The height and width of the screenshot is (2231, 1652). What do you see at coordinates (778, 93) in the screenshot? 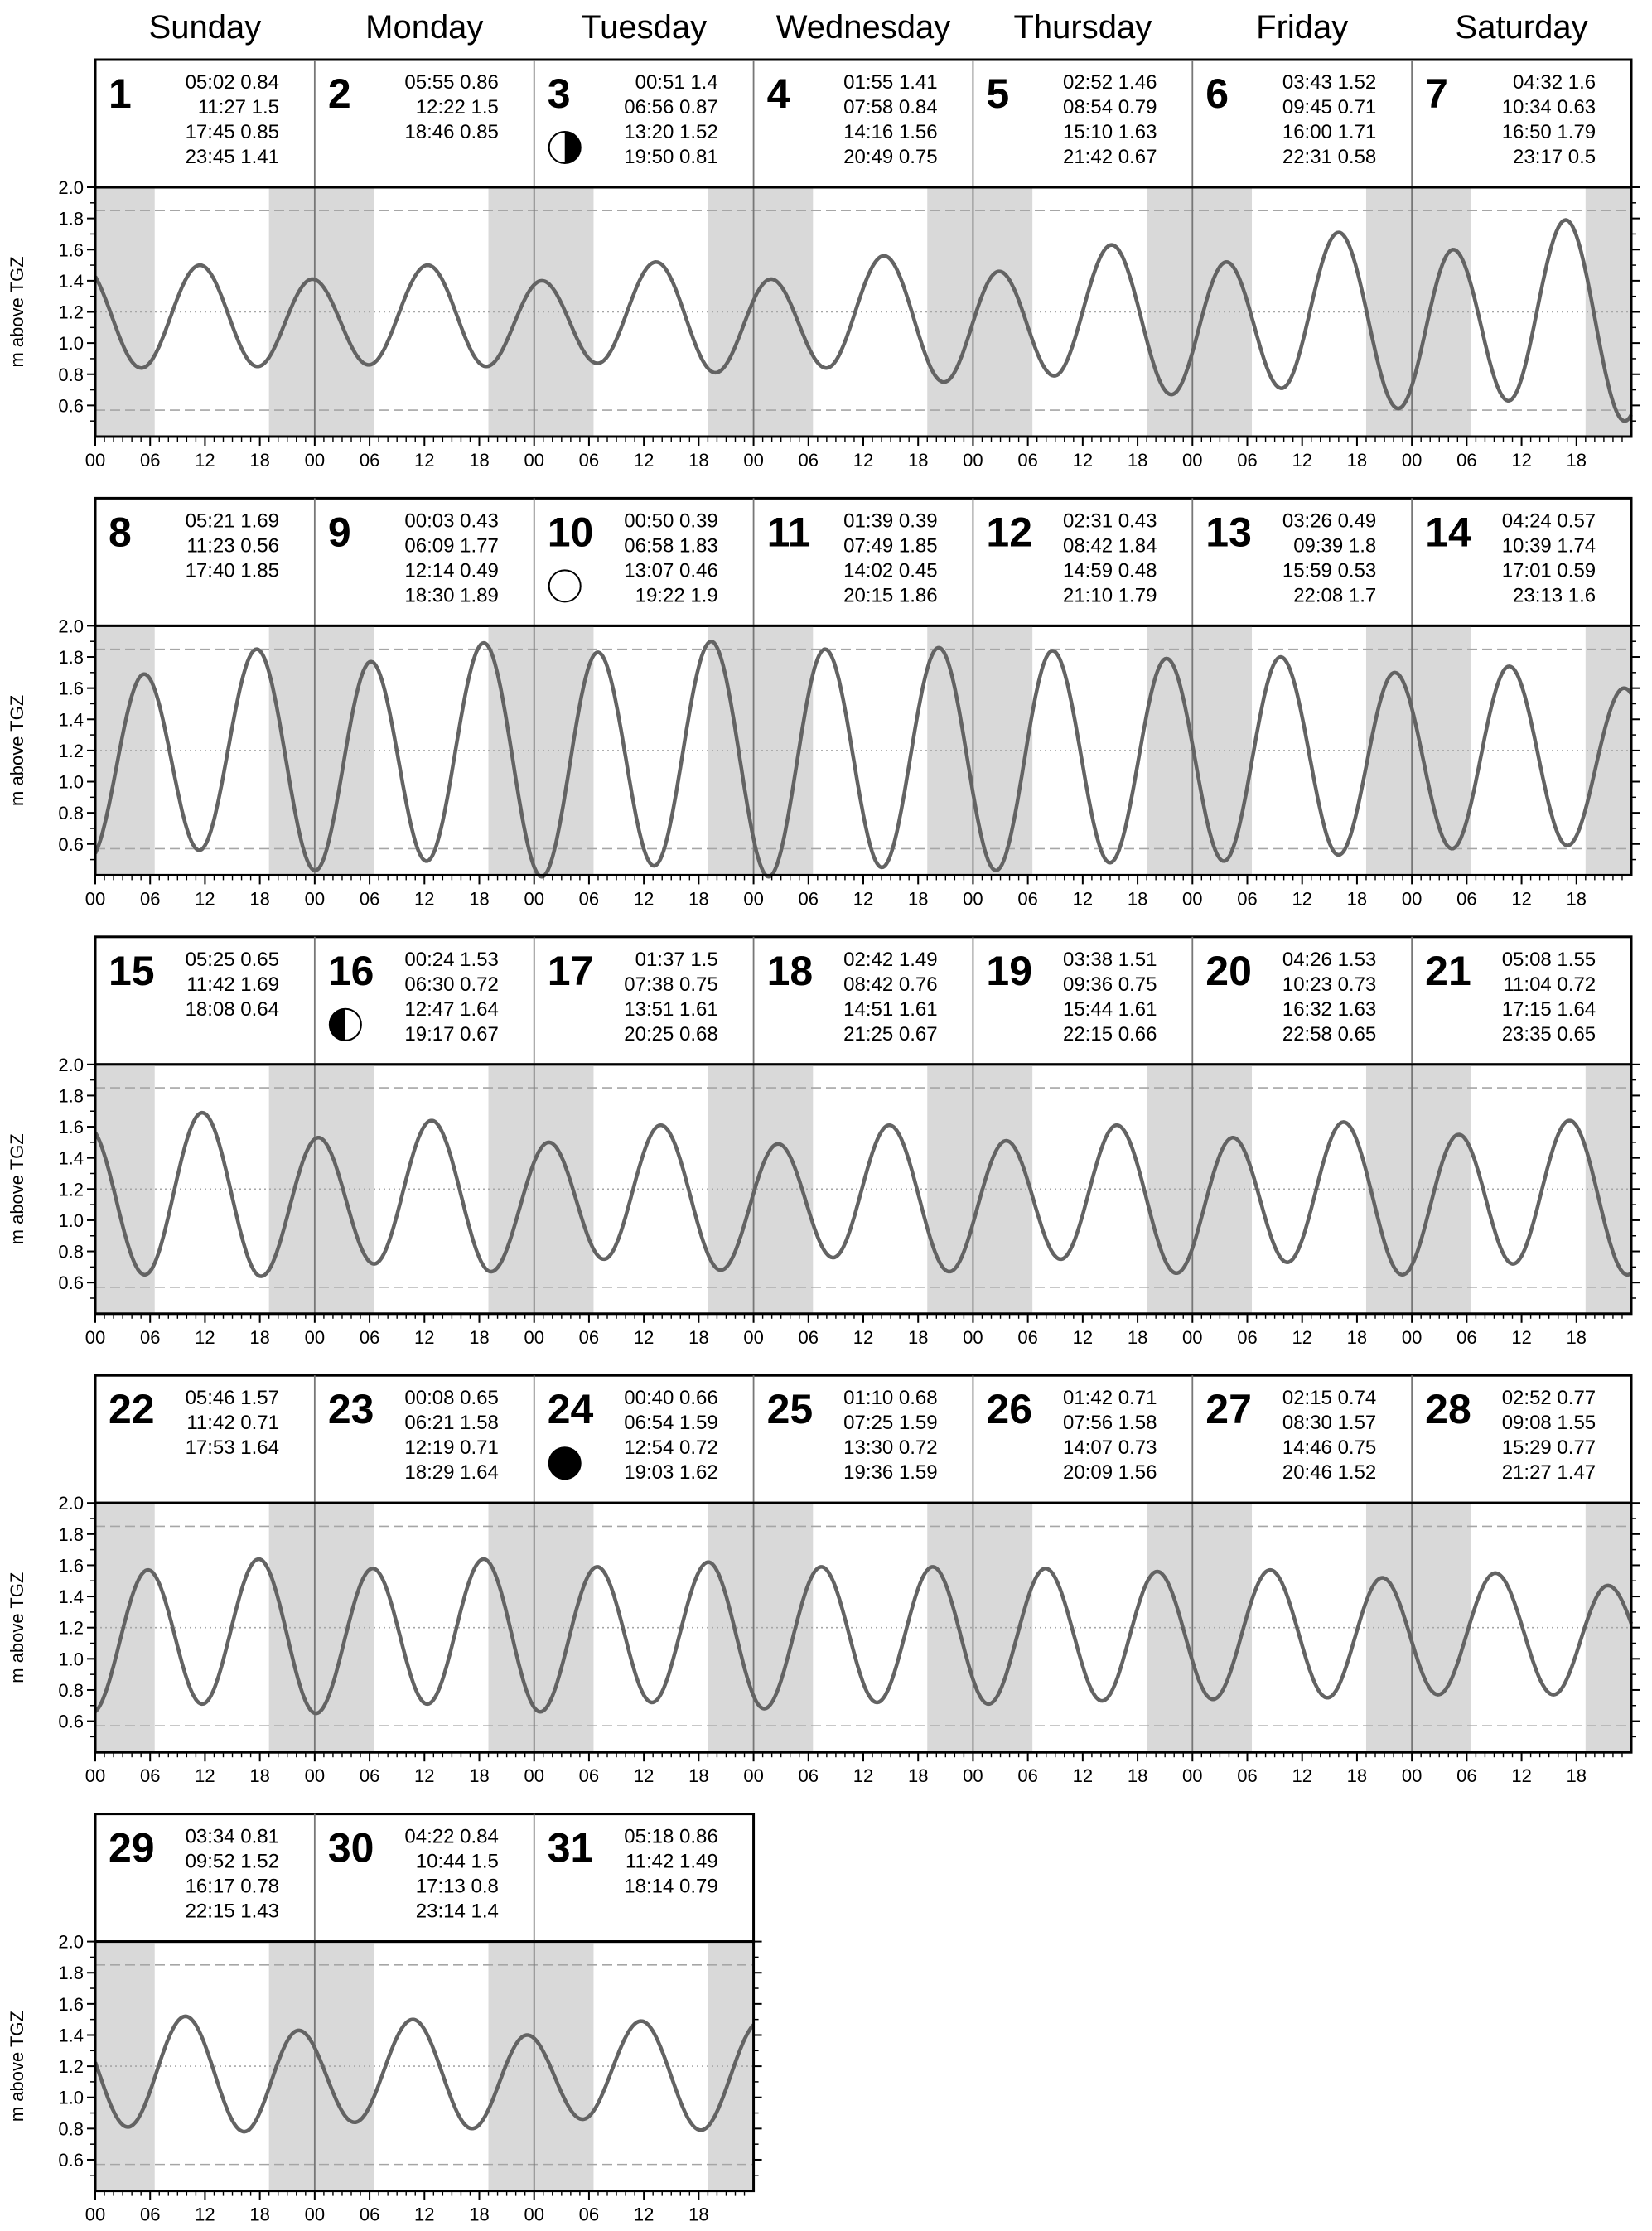
I see `day-number: 4` at bounding box center [778, 93].